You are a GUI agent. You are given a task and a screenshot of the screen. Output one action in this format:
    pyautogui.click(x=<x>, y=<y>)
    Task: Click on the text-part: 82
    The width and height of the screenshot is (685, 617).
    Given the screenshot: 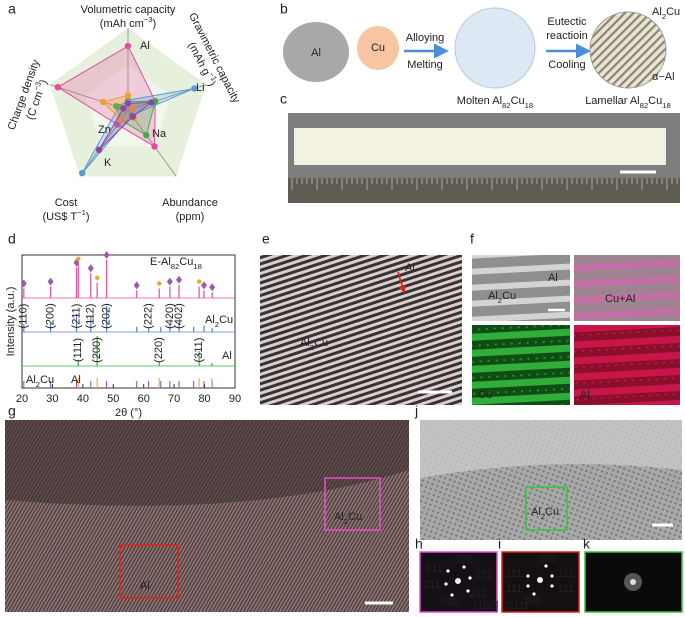 What is the action you would take?
    pyautogui.click(x=506, y=105)
    